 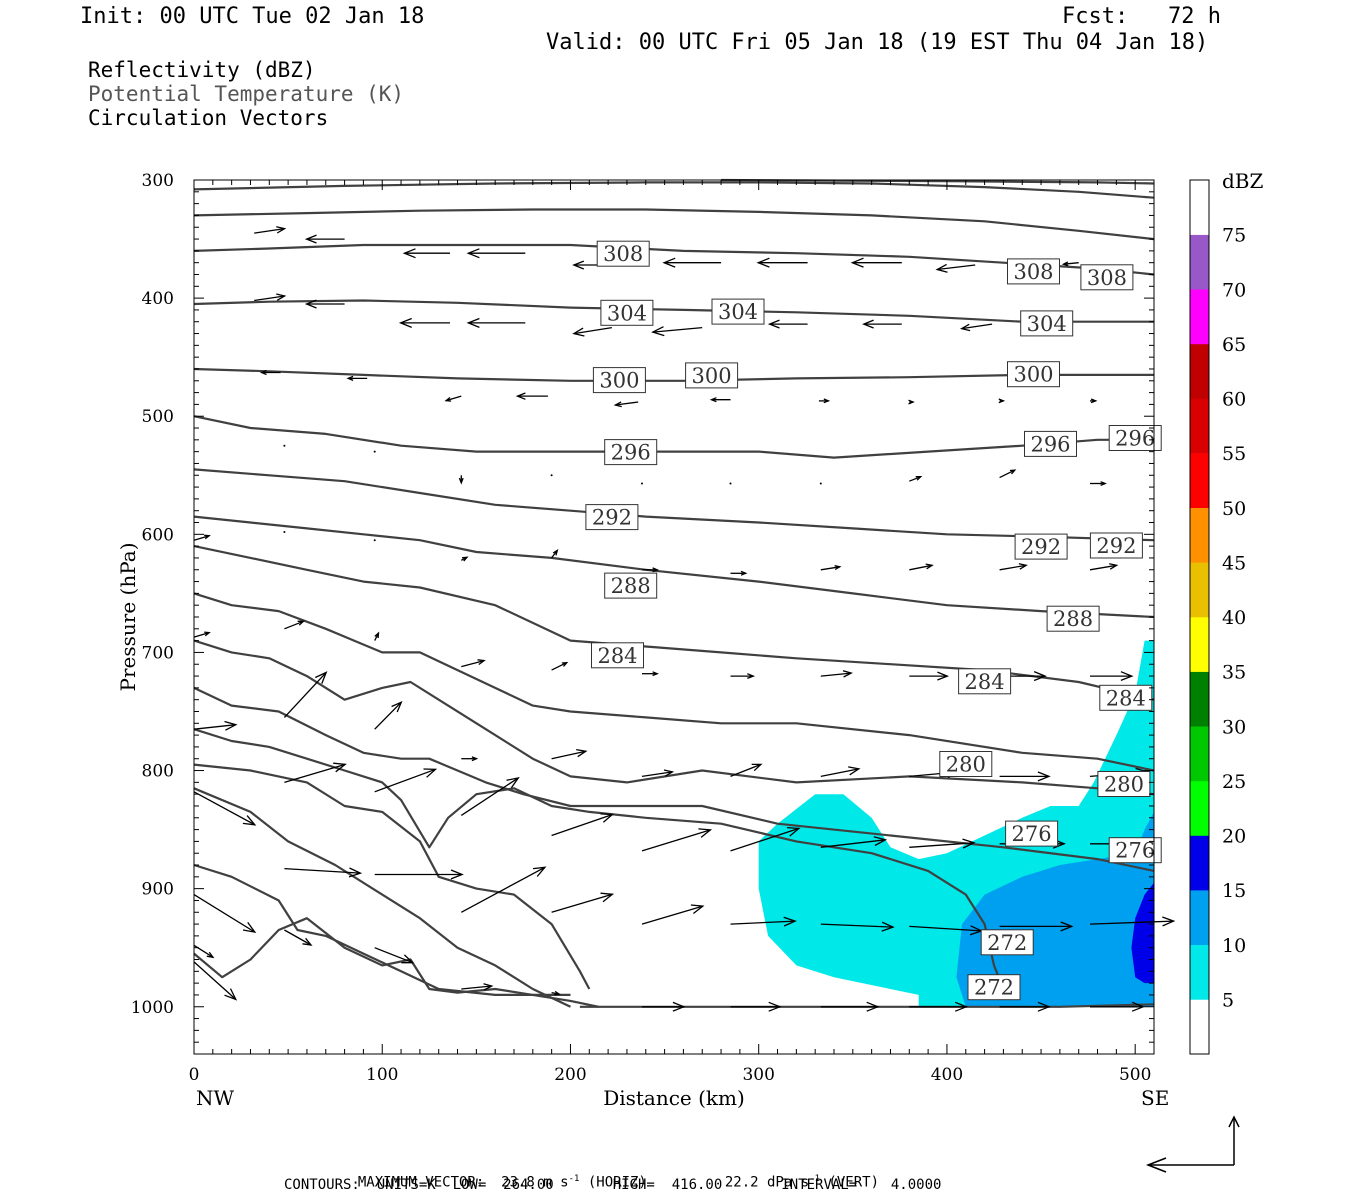 What do you see at coordinates (1234, 563) in the screenshot?
I see `colorbar-tick-label: 45` at bounding box center [1234, 563].